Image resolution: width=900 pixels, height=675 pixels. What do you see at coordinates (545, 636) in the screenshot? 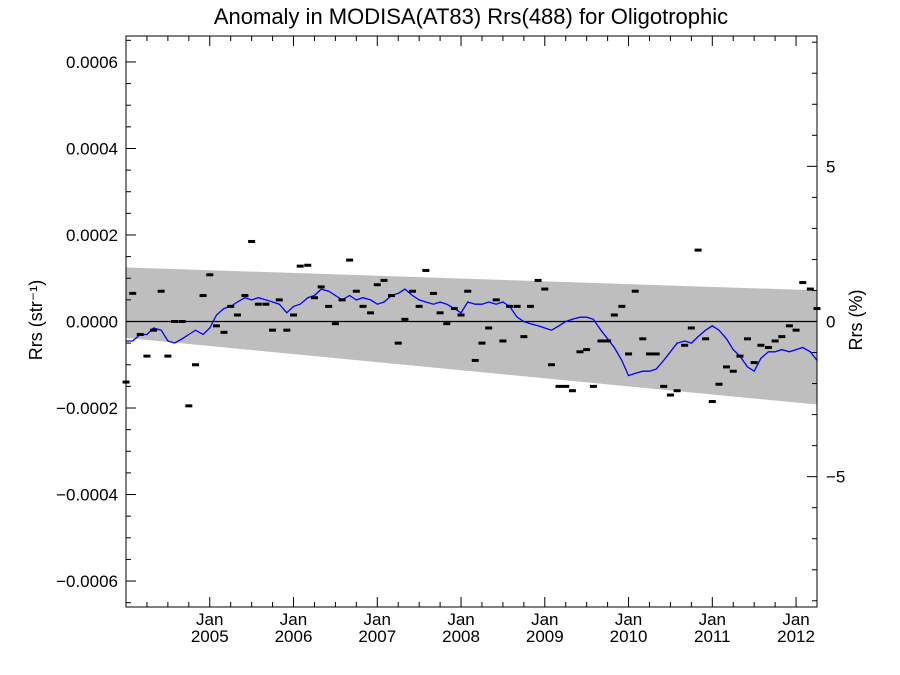
I see `x-tick-year-label: 2009` at bounding box center [545, 636].